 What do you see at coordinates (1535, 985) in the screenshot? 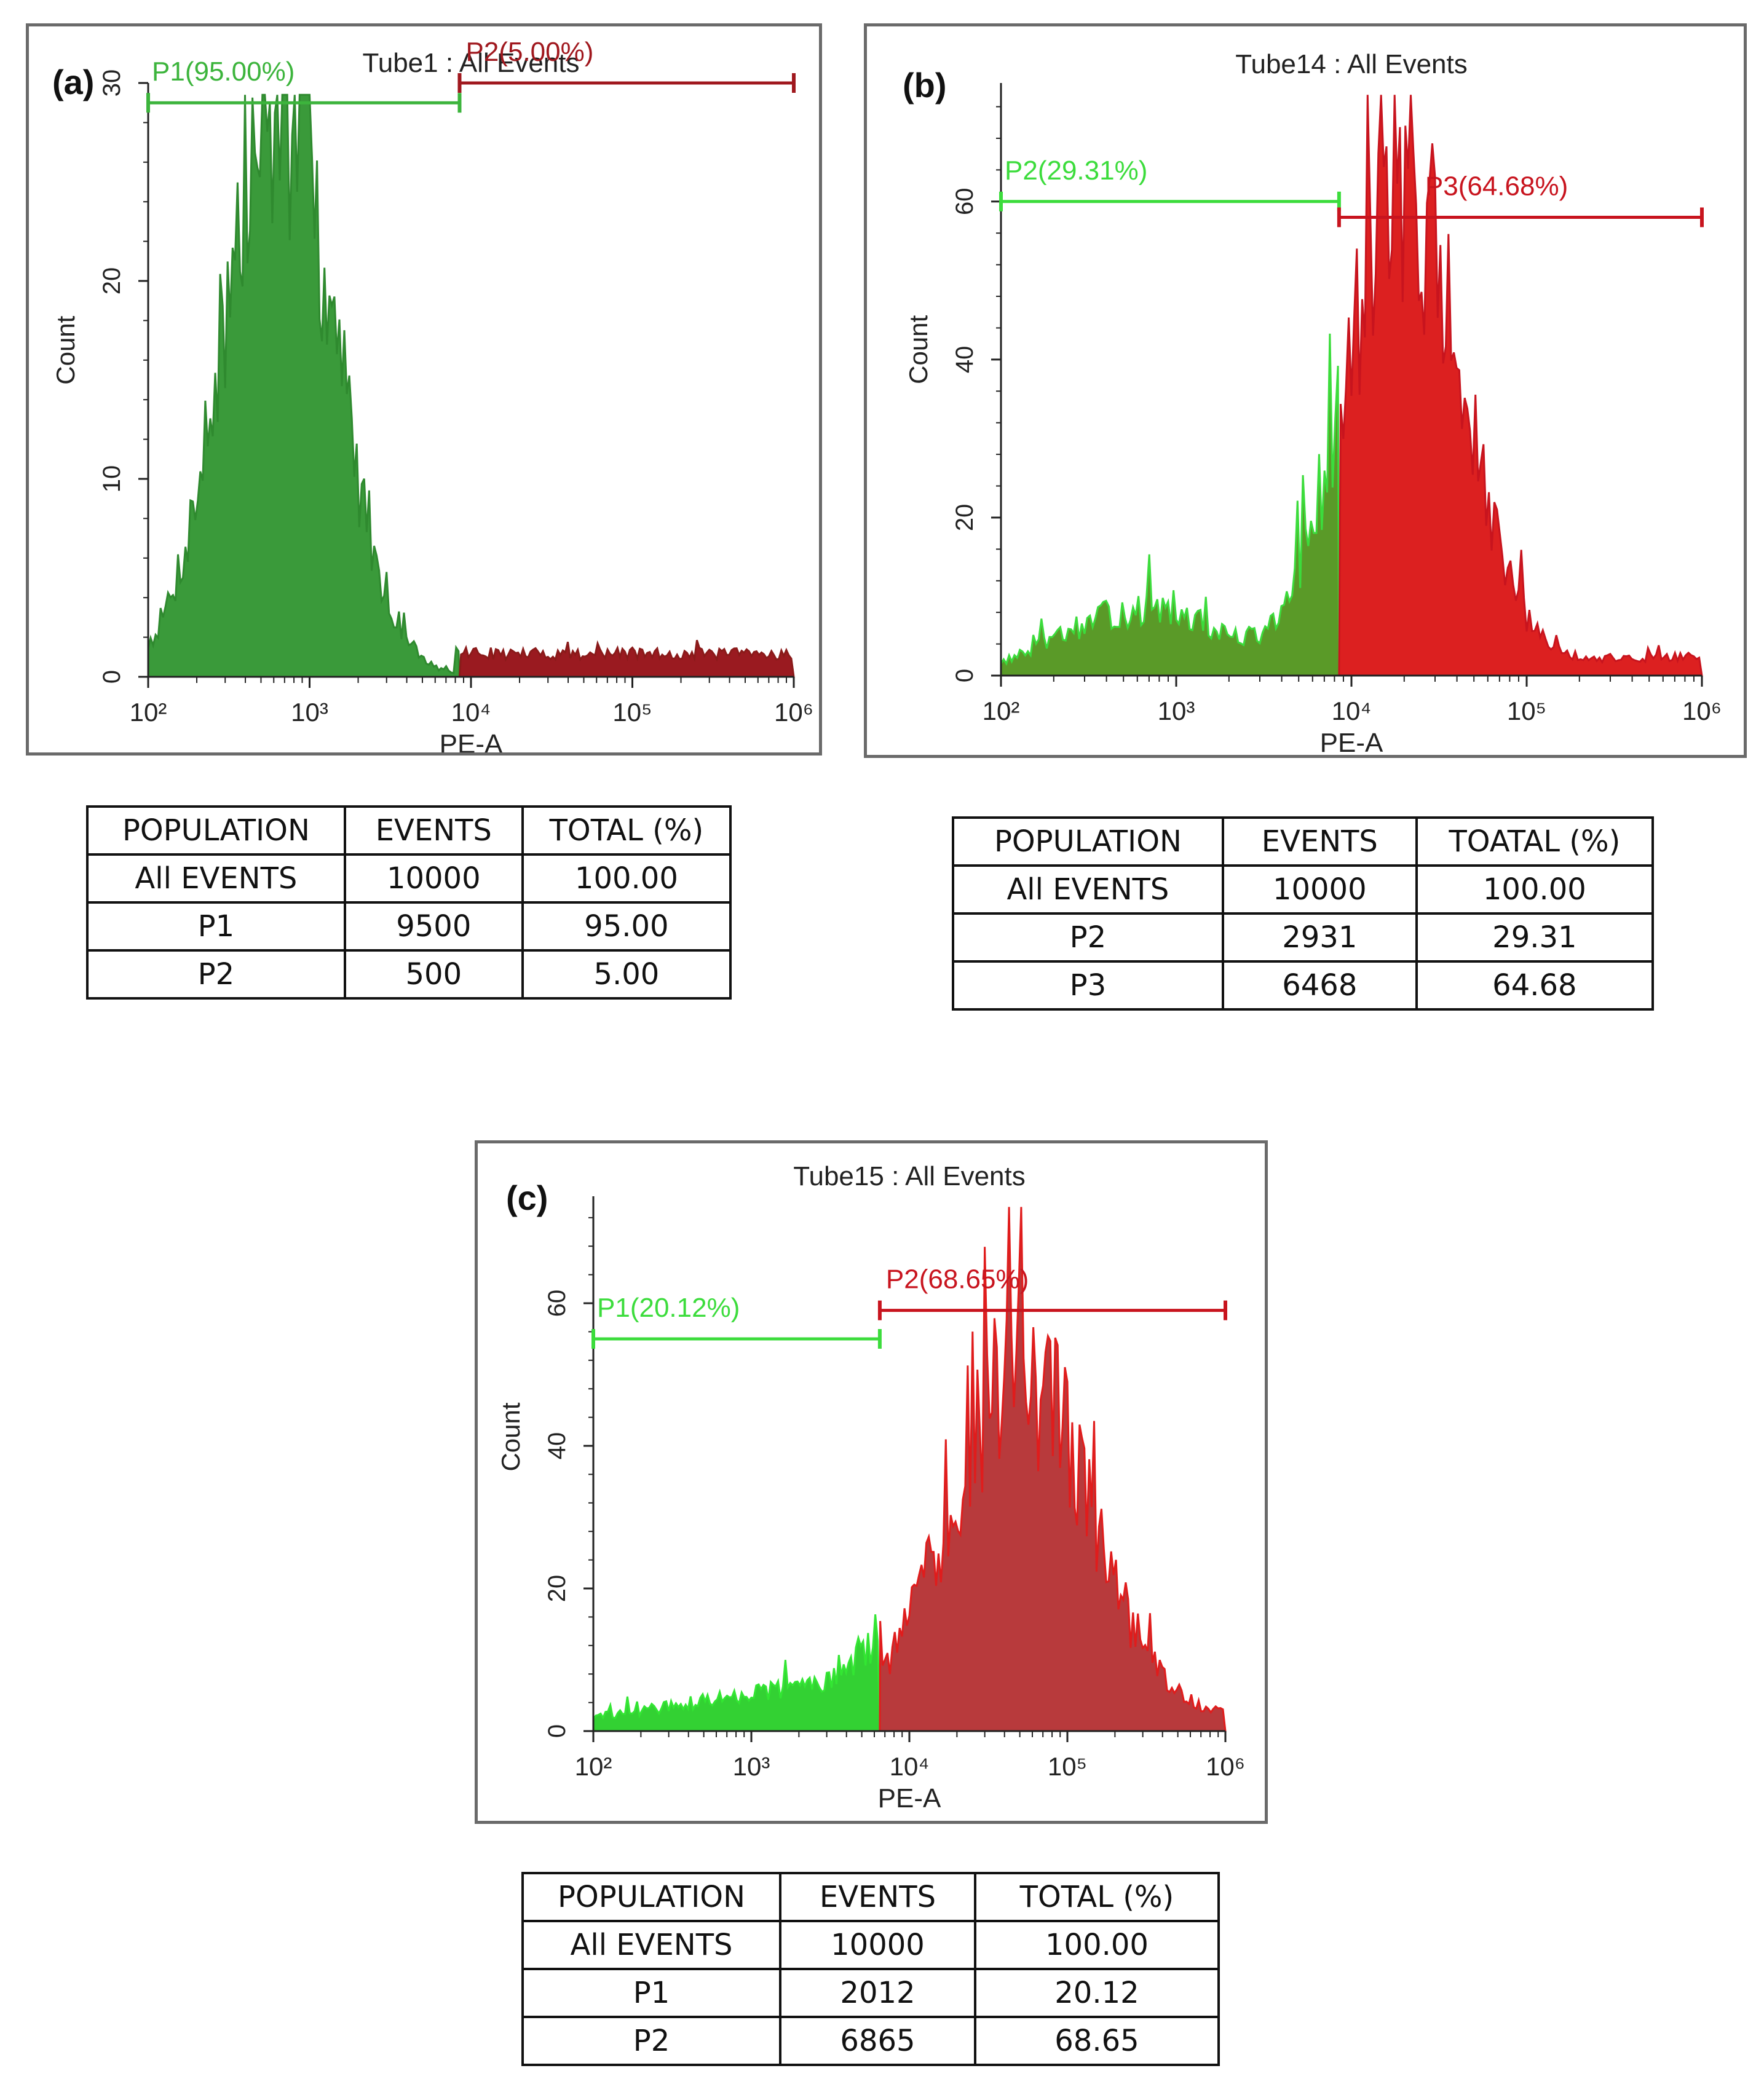
I see `total-cell: 64.68` at bounding box center [1535, 985].